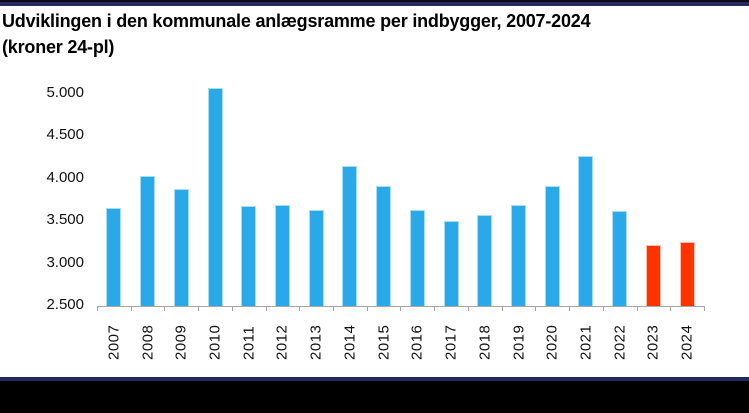 The width and height of the screenshot is (749, 413). I want to click on x-tick-label-2009: 2009, so click(181, 342).